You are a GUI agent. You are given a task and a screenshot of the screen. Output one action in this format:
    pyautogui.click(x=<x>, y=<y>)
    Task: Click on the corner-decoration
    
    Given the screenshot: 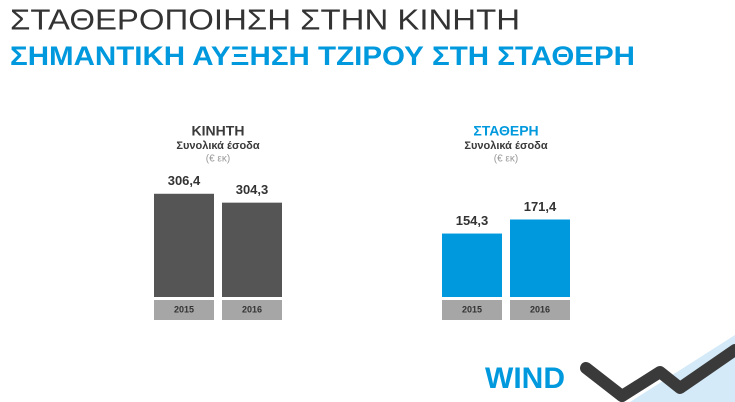 What is the action you would take?
    pyautogui.click(x=682, y=368)
    